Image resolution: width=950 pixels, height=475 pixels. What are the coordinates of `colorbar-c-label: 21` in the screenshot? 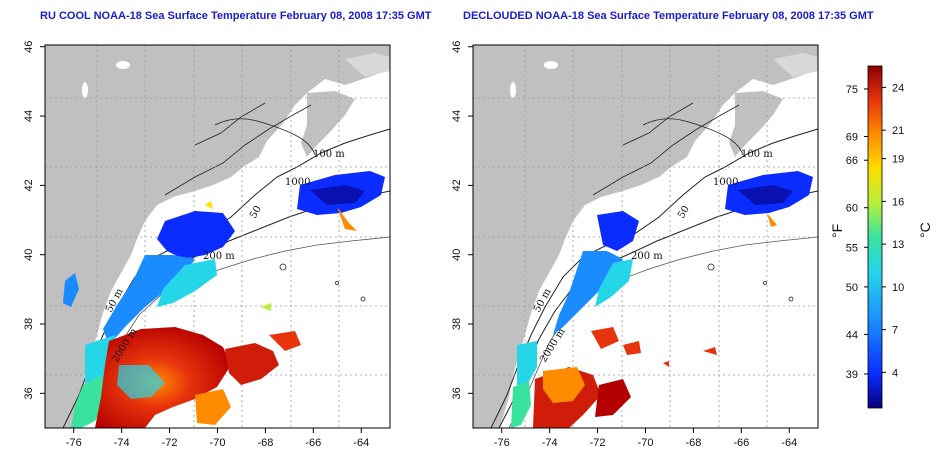 It's located at (898, 131).